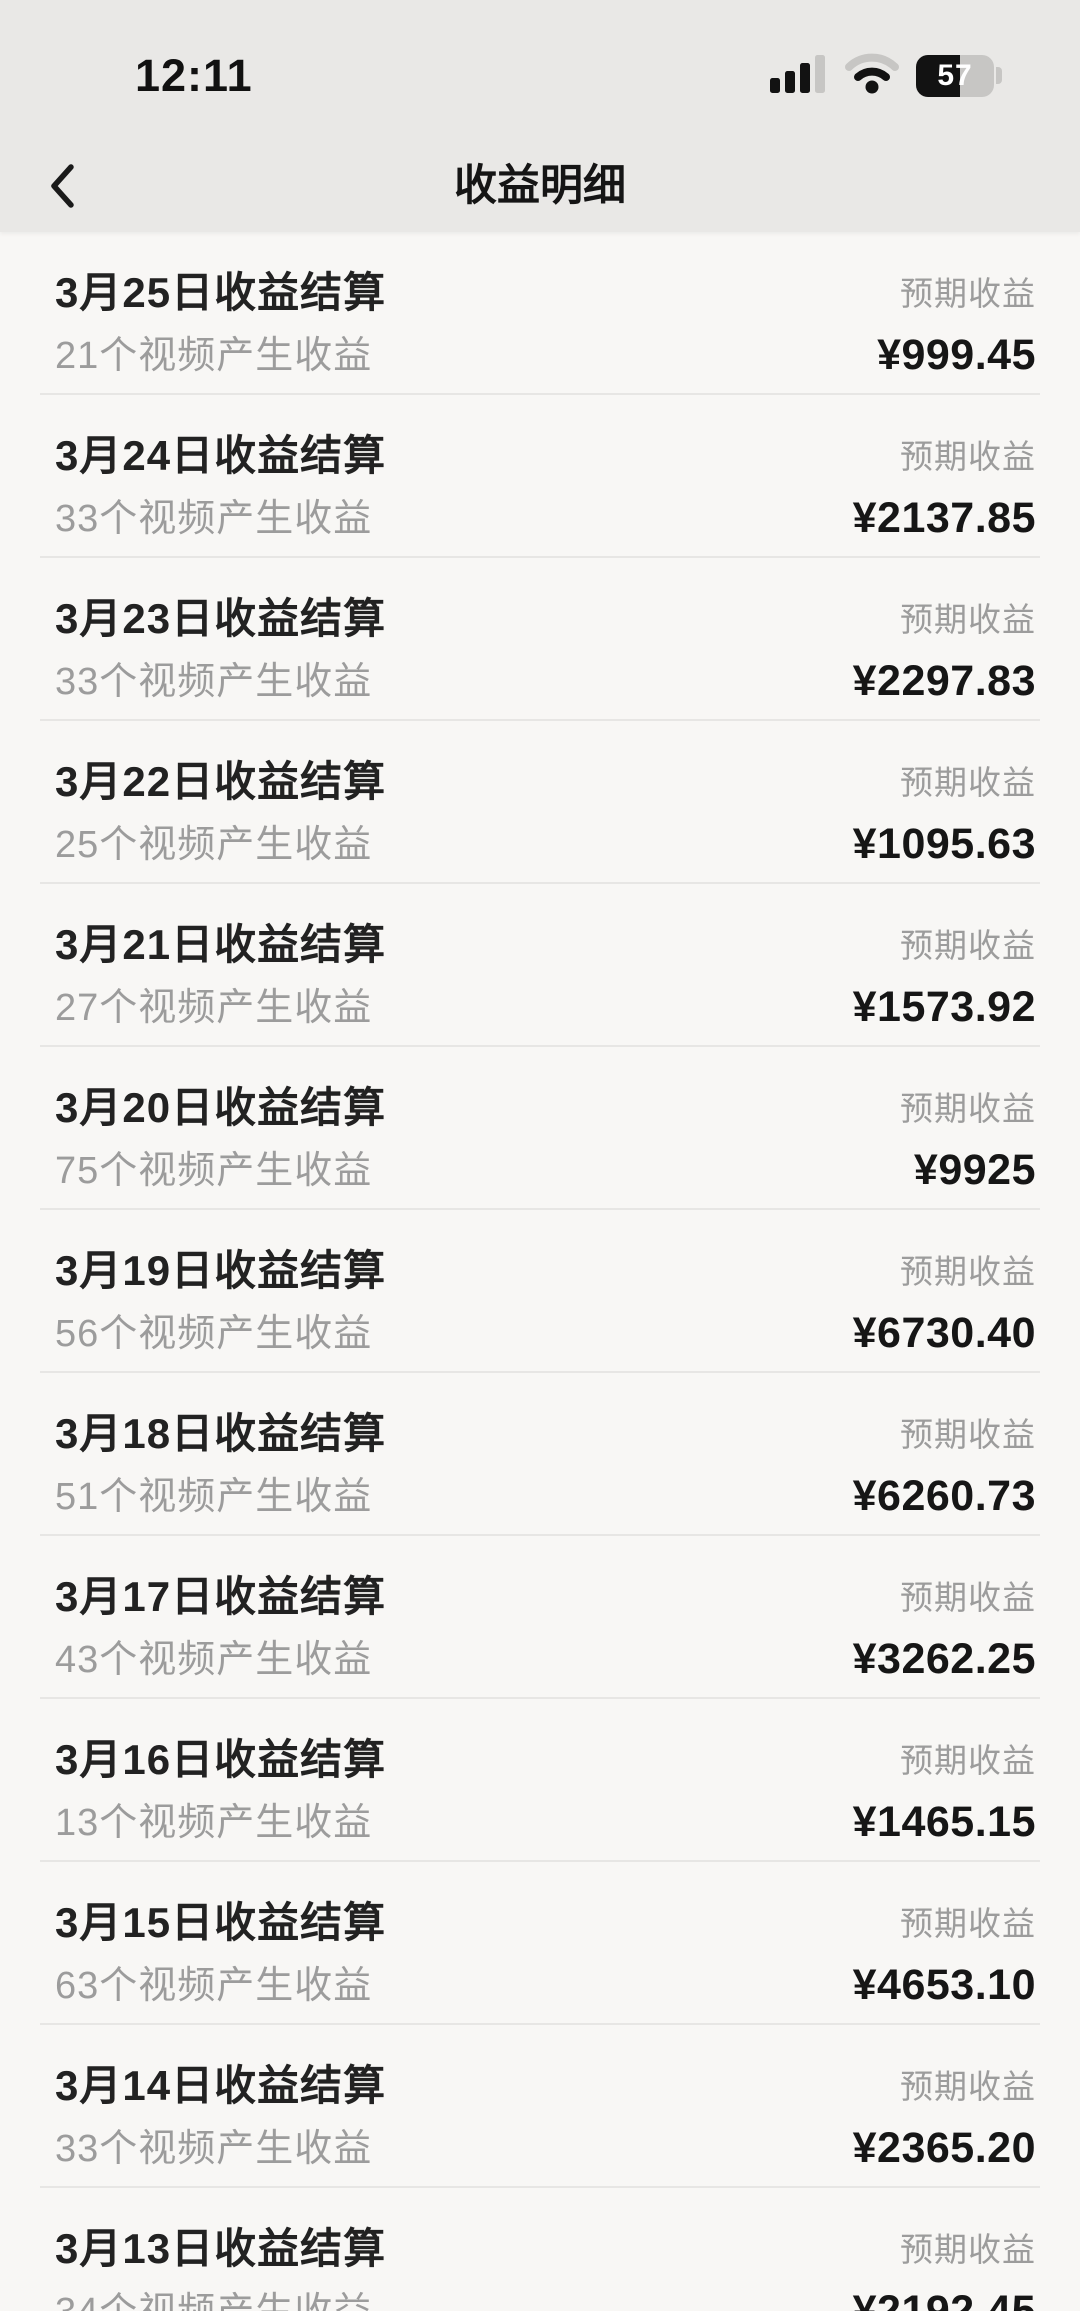 This screenshot has width=1080, height=2311. I want to click on item-video-count: 21个视频产生收益, so click(214, 356).